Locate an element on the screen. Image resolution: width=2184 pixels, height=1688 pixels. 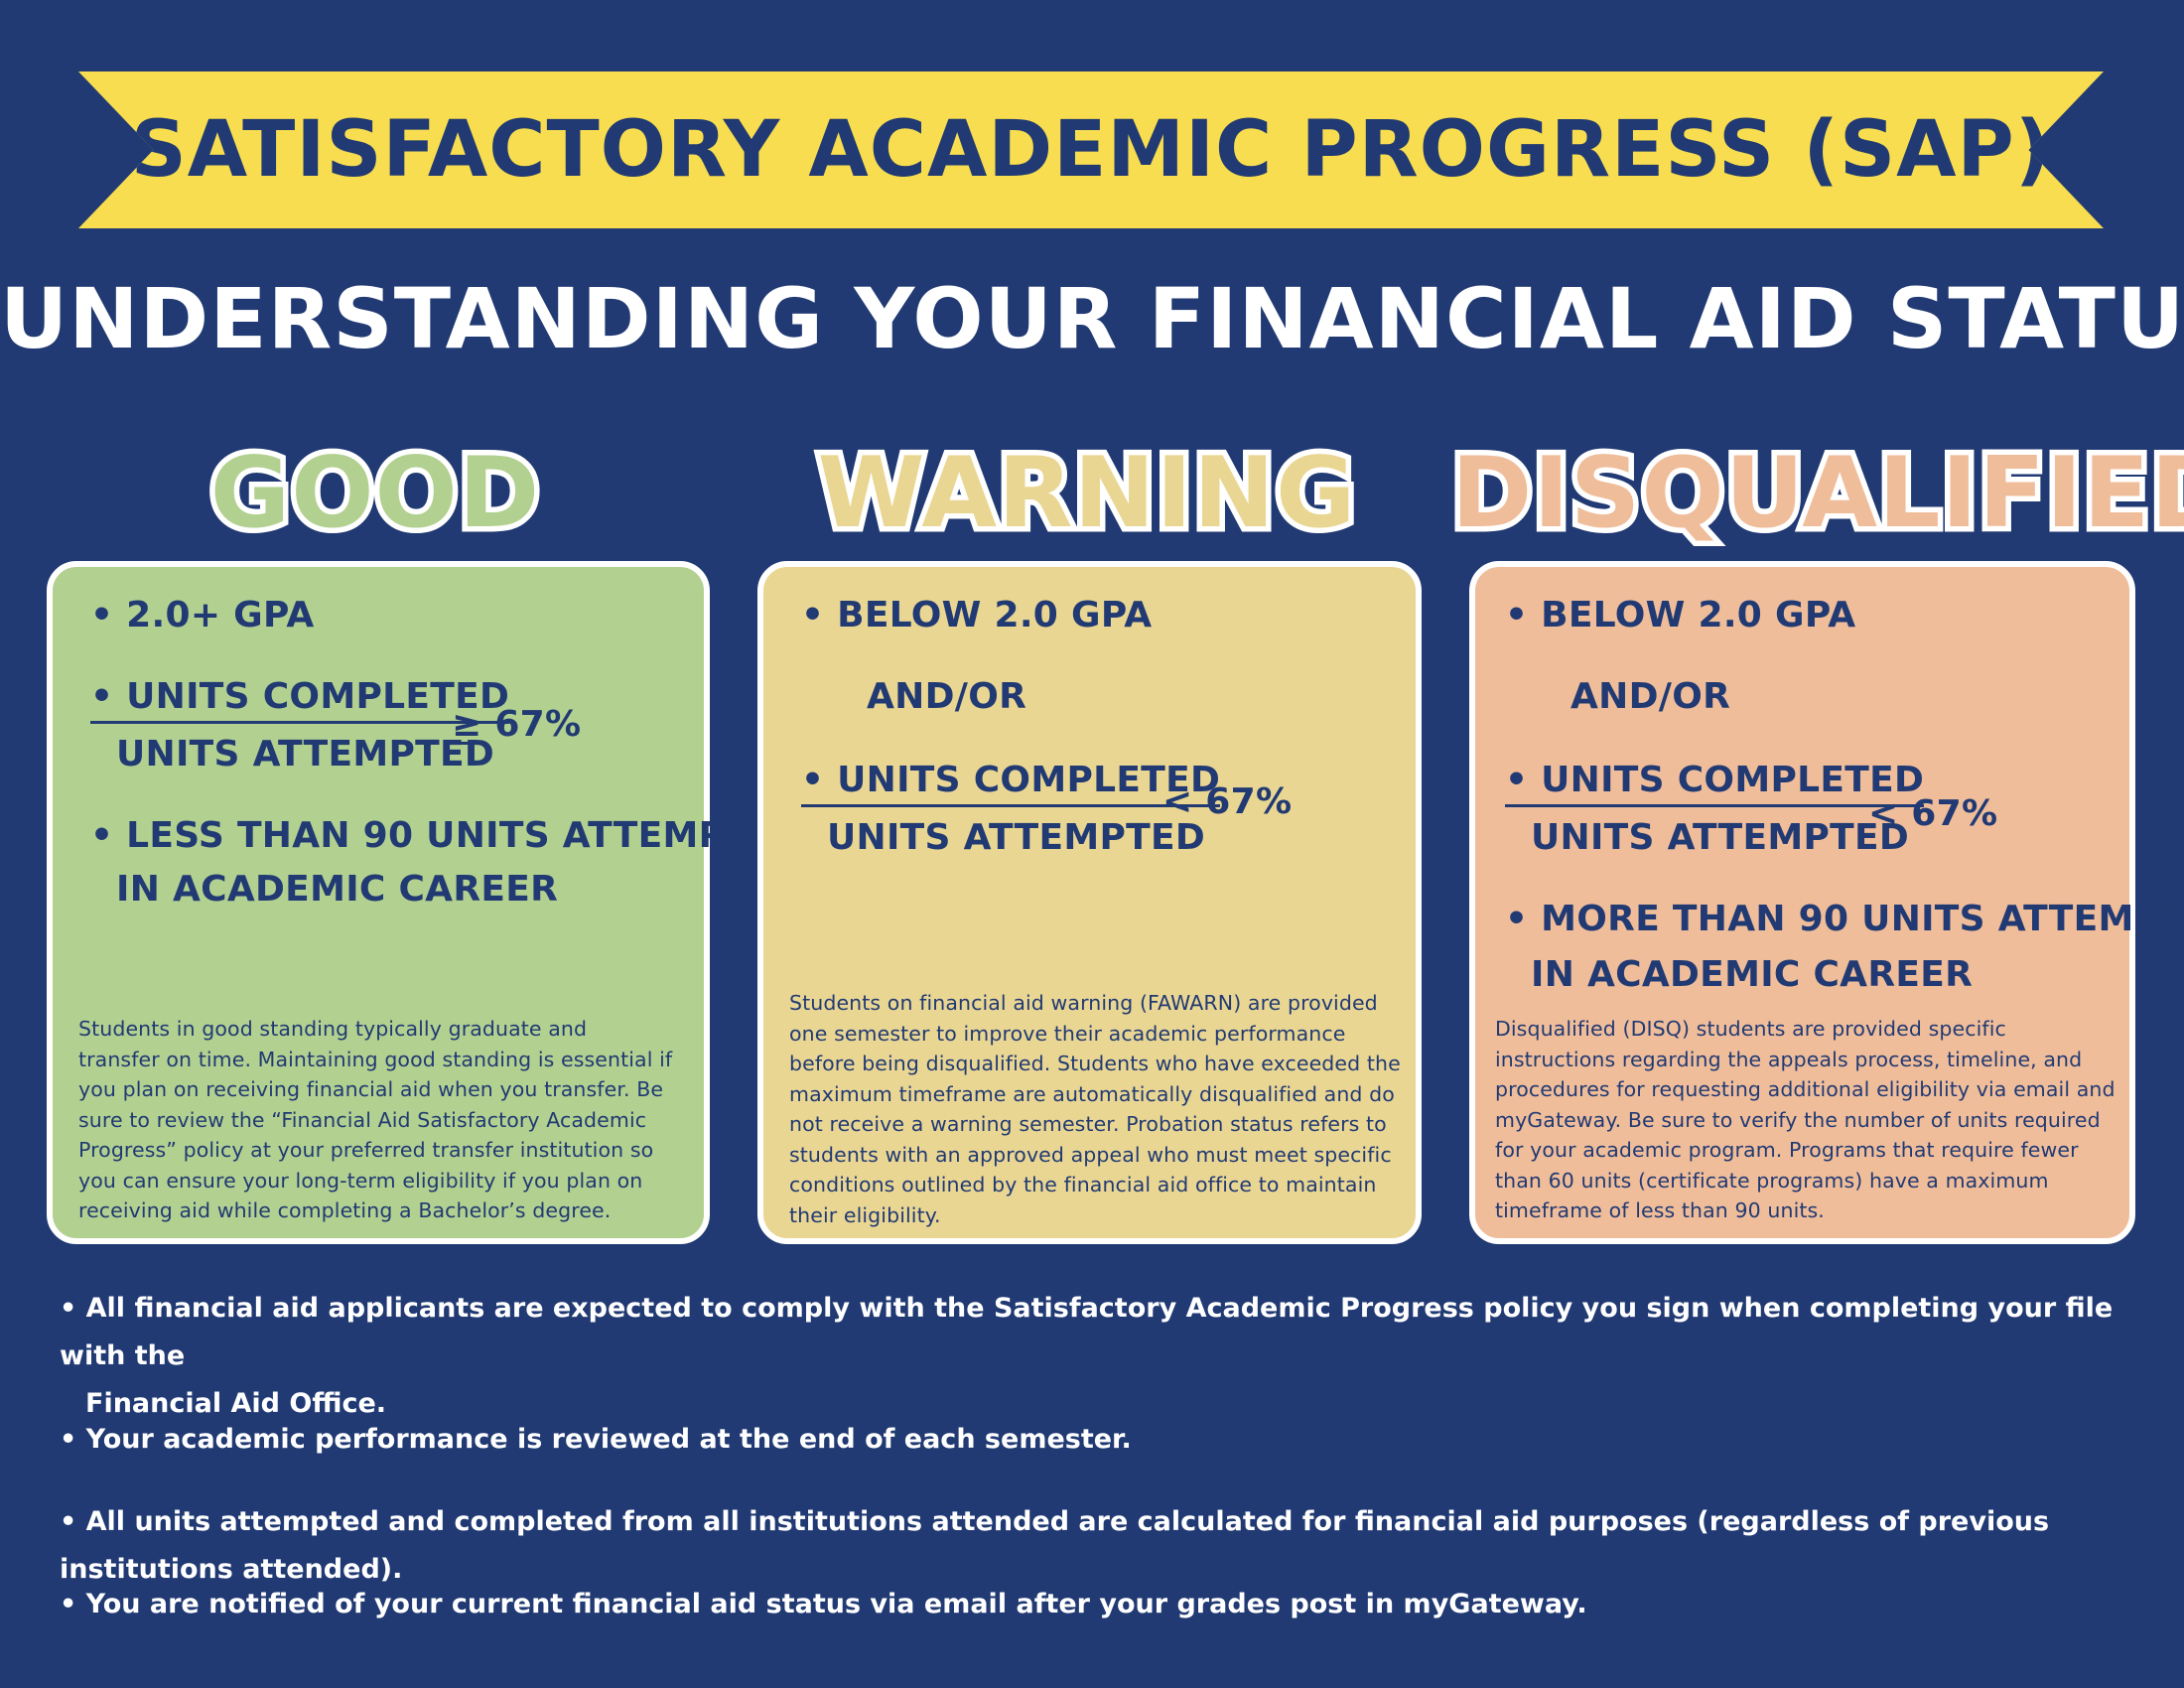
policy-note-line: Financial Aid Office. is located at coordinates (236, 1403).